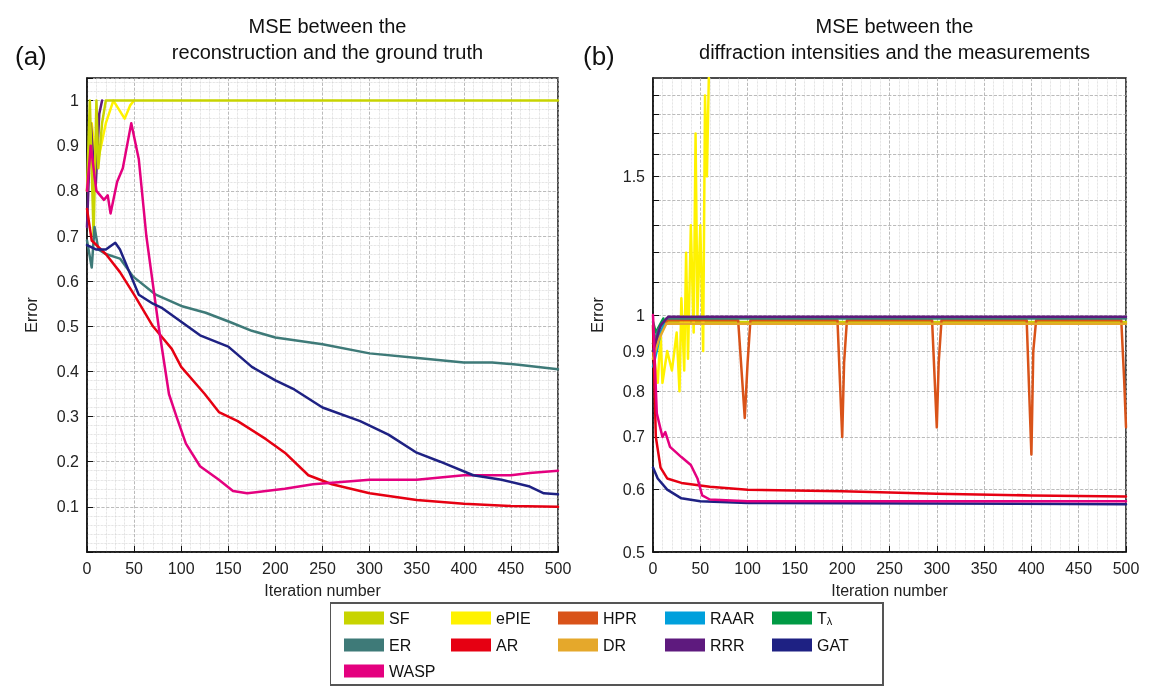  I want to click on legend-label: WASP, so click(412, 671).